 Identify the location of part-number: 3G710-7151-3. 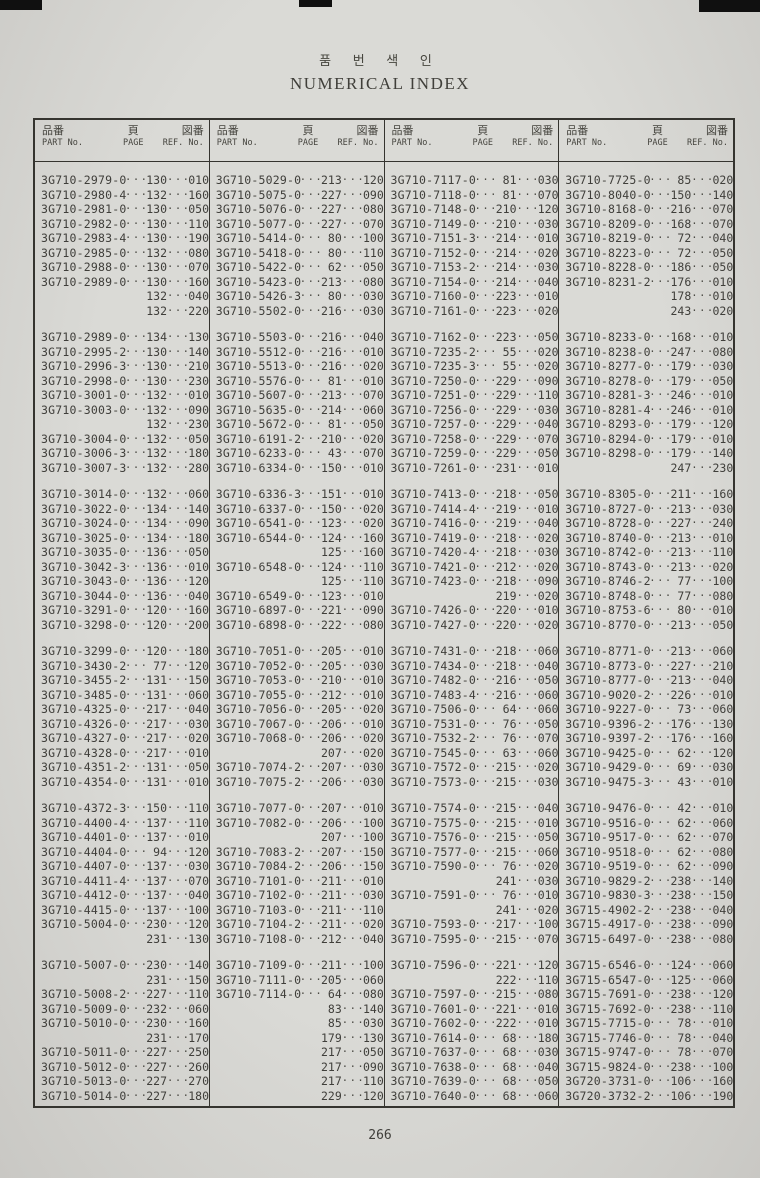
(433, 238).